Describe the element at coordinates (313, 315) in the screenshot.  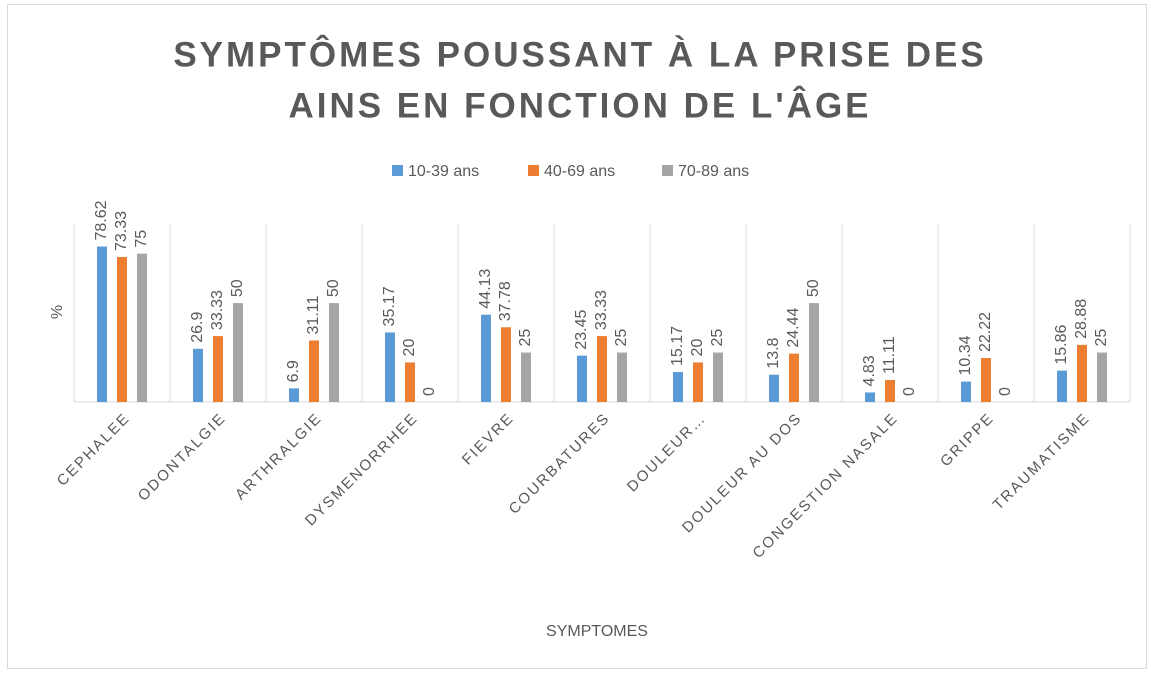
I see `data-label: 31.11` at that location.